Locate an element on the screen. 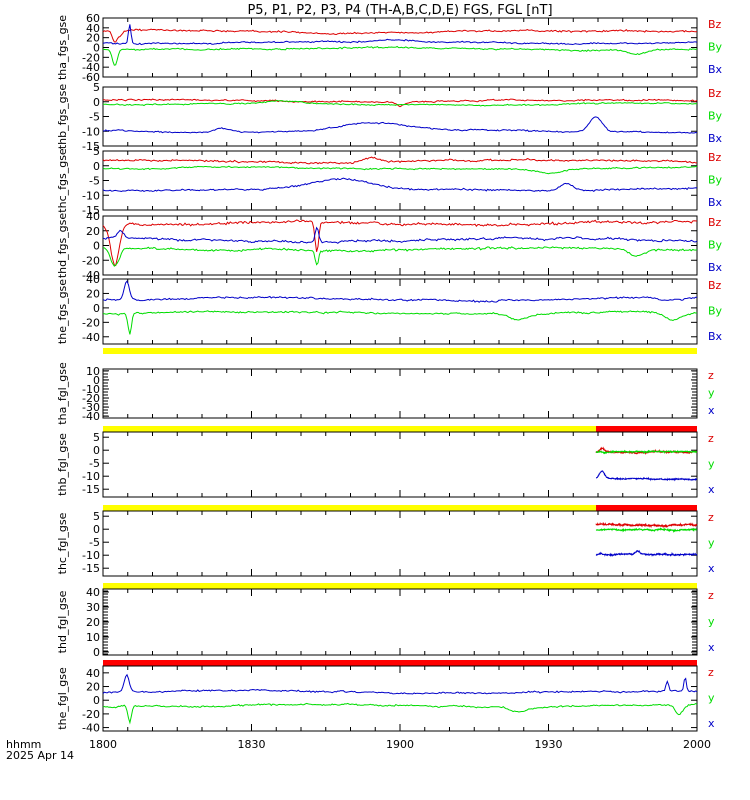  panel-3: -15 -10-5 0 5 thc_fgs_gse Bz By Bx is located at coordinates (389, 181).